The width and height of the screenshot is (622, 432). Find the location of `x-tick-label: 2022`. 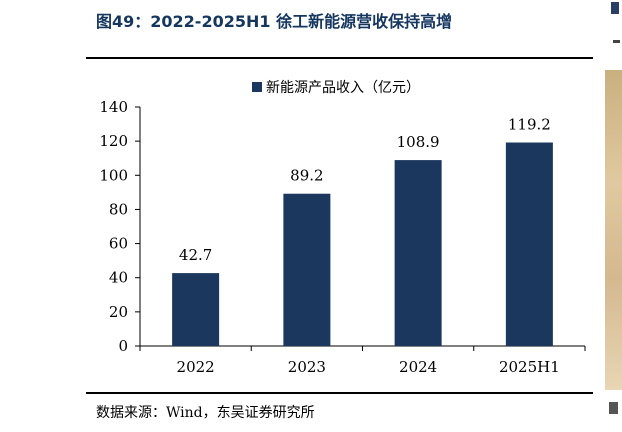

x-tick-label: 2022 is located at coordinates (196, 367).